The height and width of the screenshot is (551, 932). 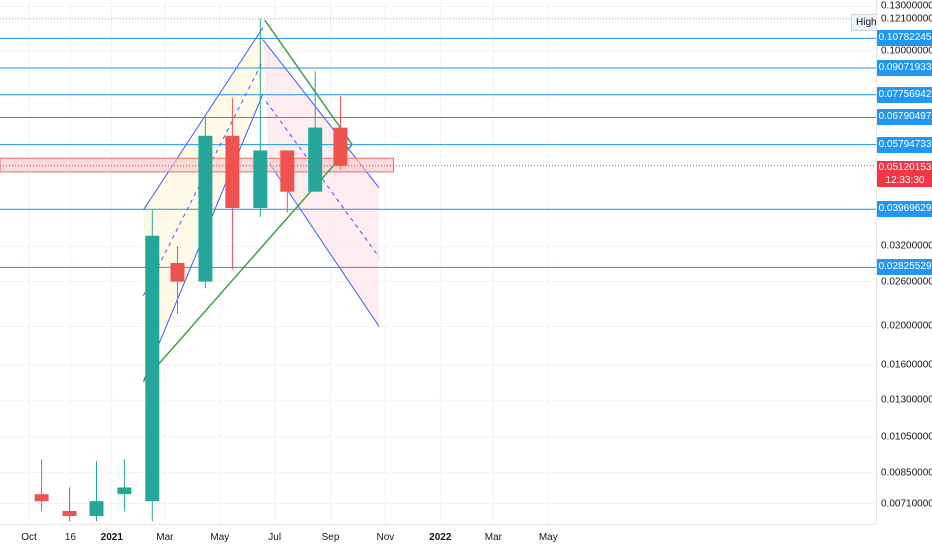 I want to click on level-price-badge: 0.05794733, so click(x=904, y=144).